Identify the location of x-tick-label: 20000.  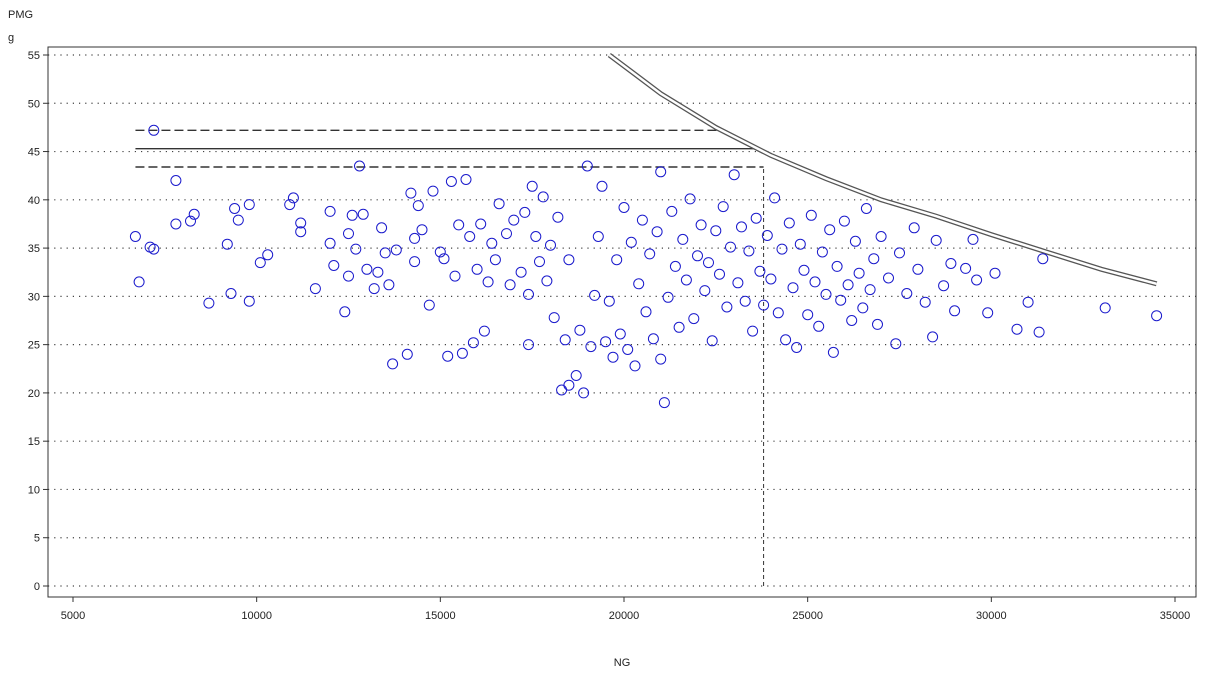
(624, 616).